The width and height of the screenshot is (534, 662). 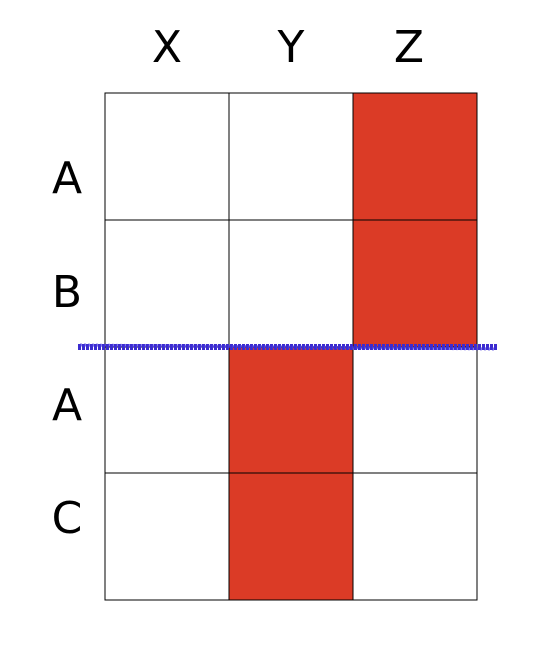 What do you see at coordinates (288, 347) in the screenshot?
I see `divider-line` at bounding box center [288, 347].